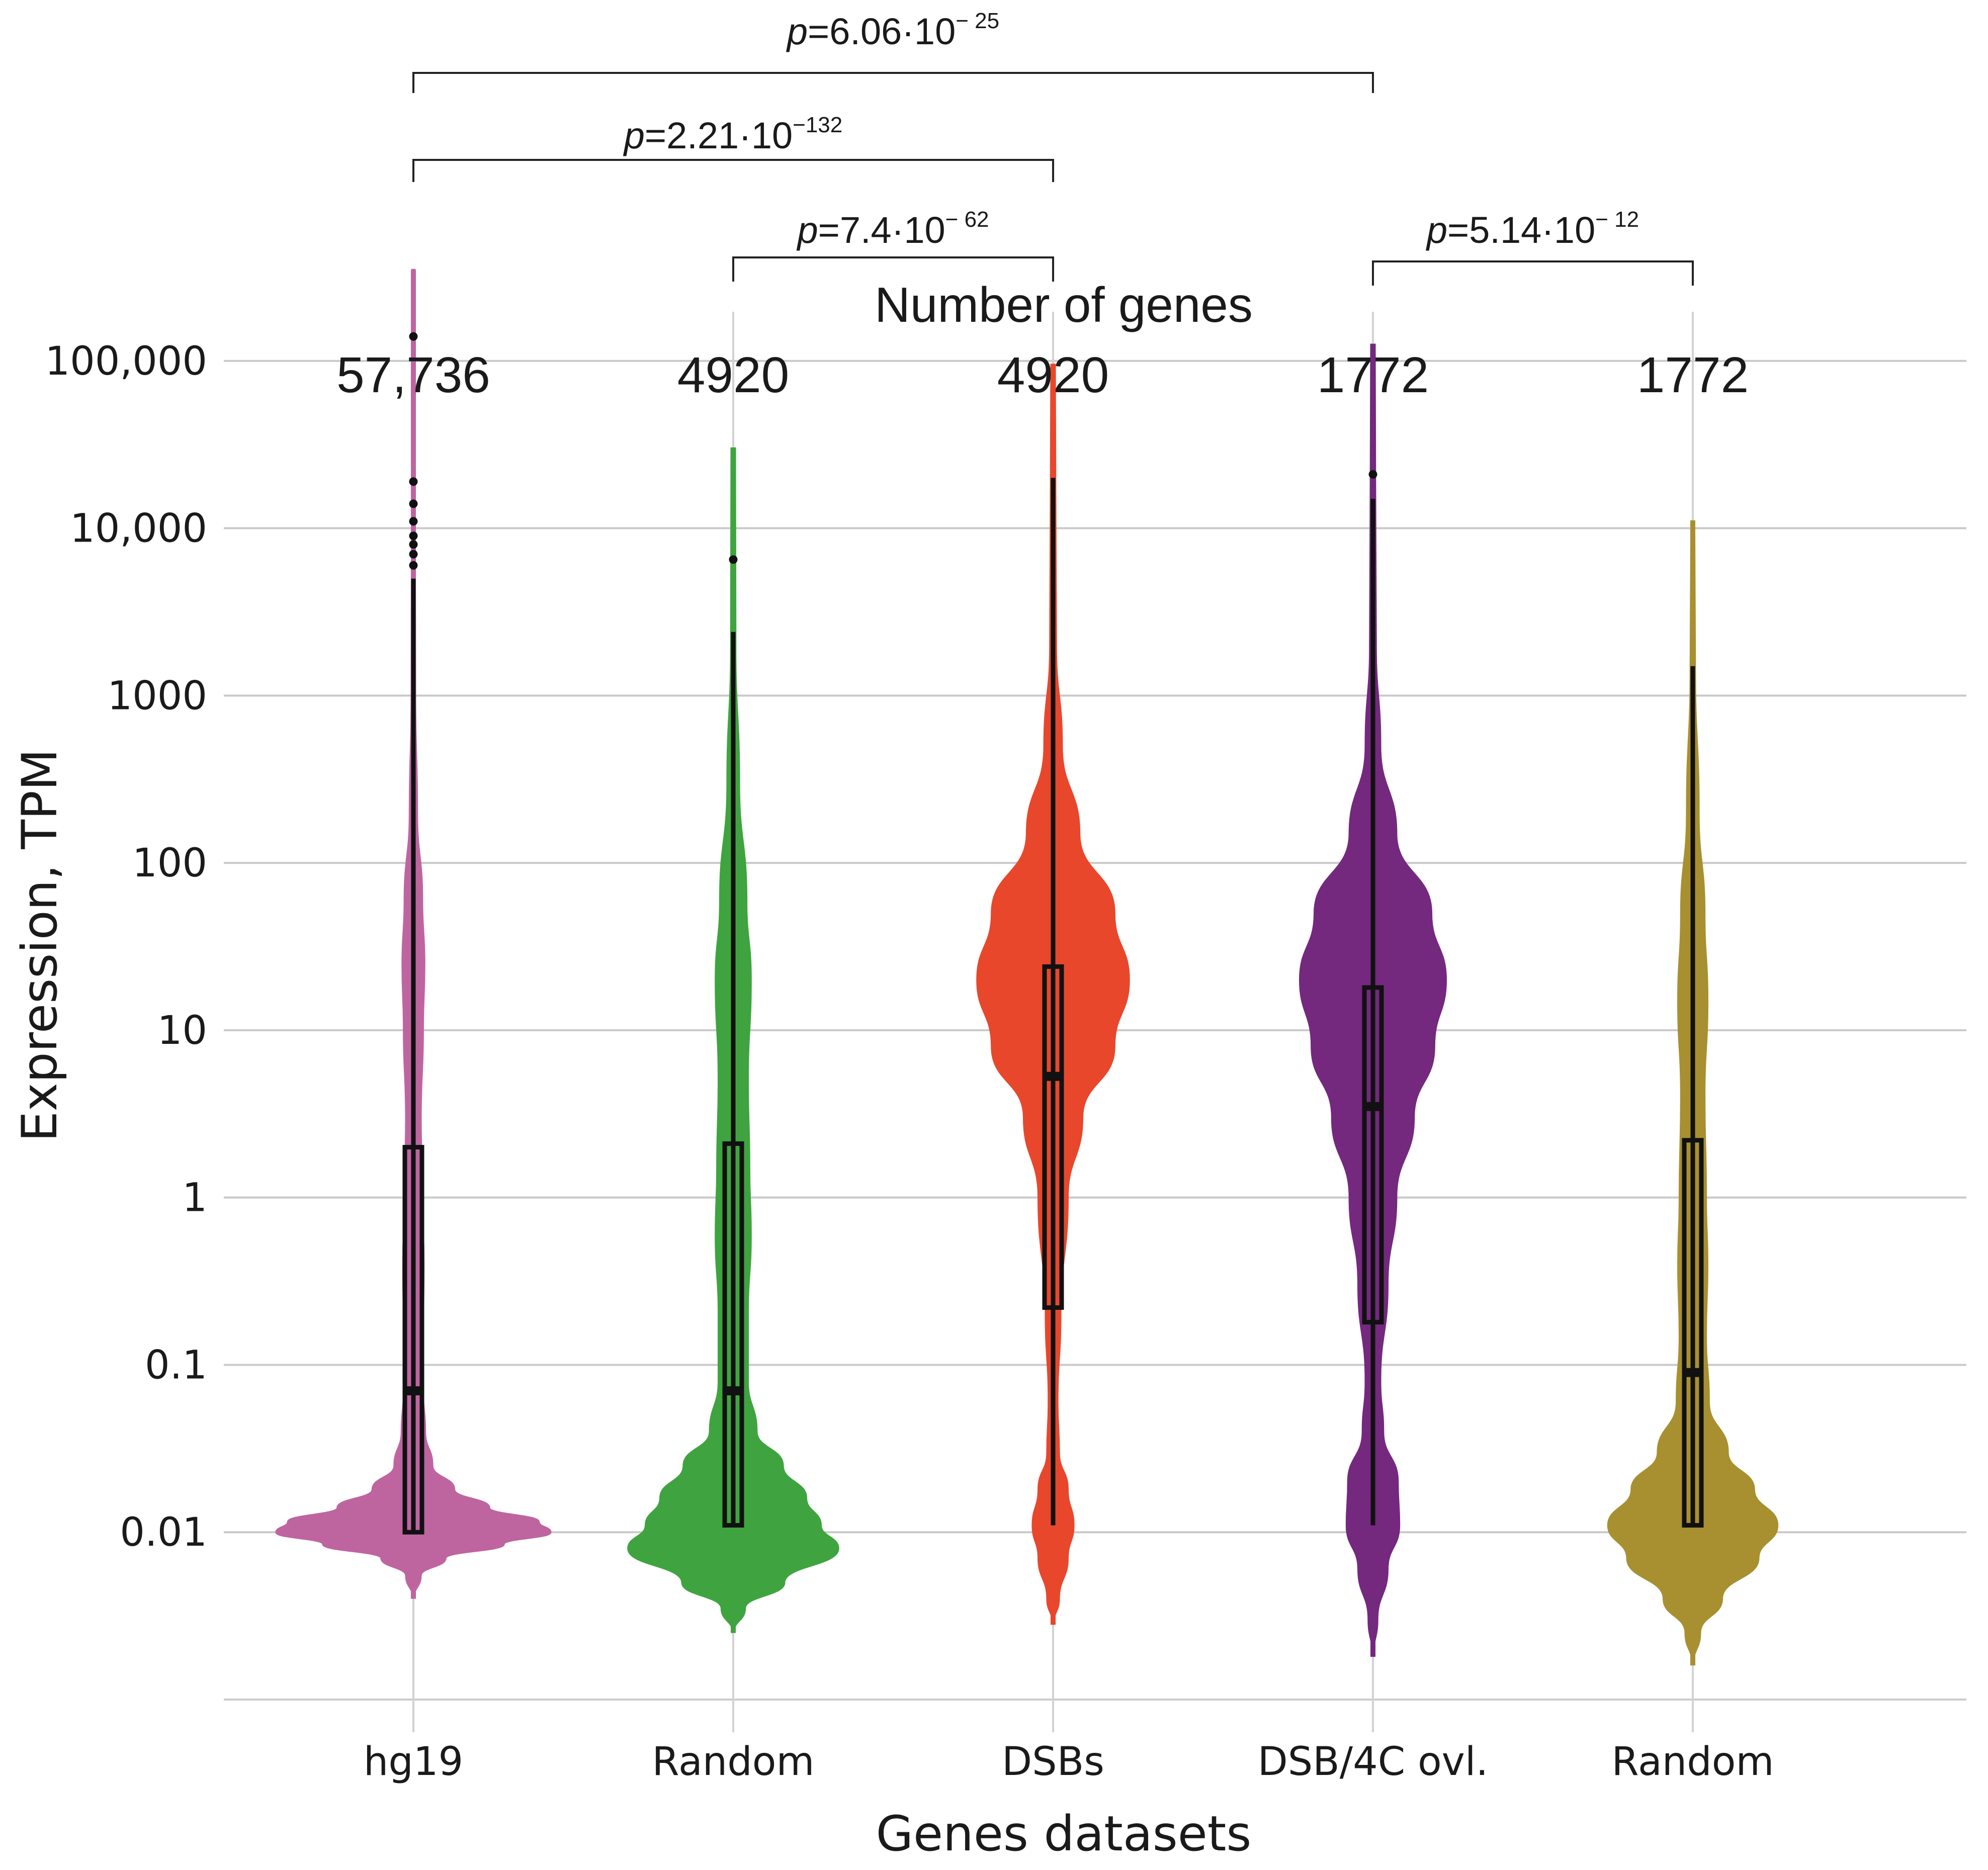 The height and width of the screenshot is (1870, 1988). I want to click on y-tick-label: 10, so click(182, 1030).